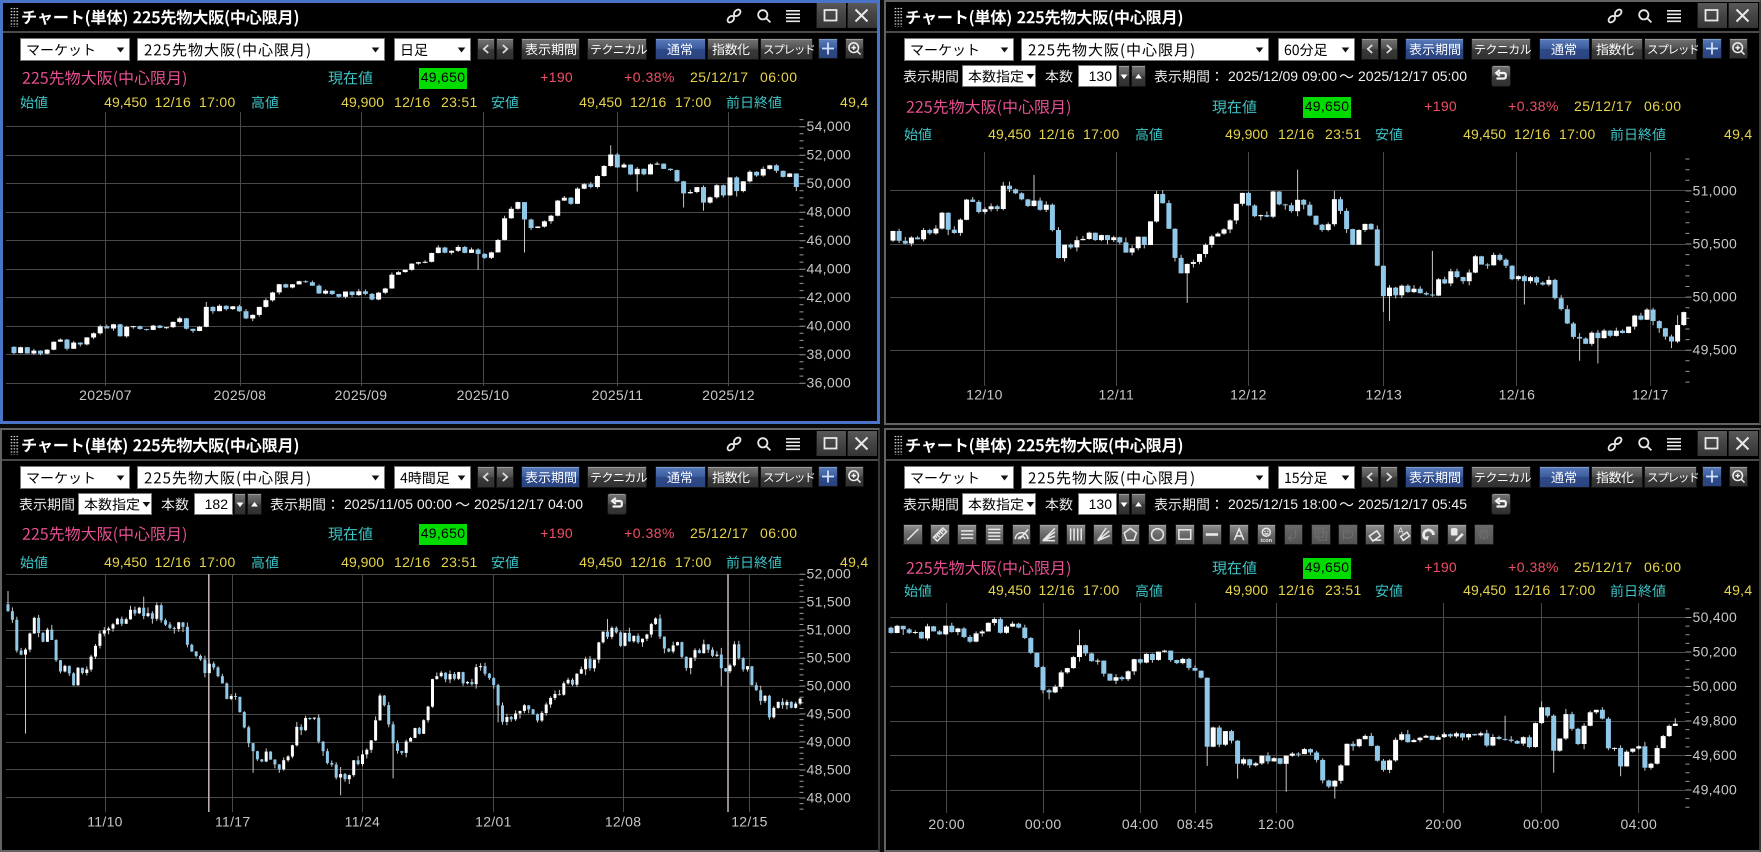 This screenshot has width=1761, height=852. What do you see at coordinates (1517, 395) in the screenshot?
I see `svg-text: 12/16` at bounding box center [1517, 395].